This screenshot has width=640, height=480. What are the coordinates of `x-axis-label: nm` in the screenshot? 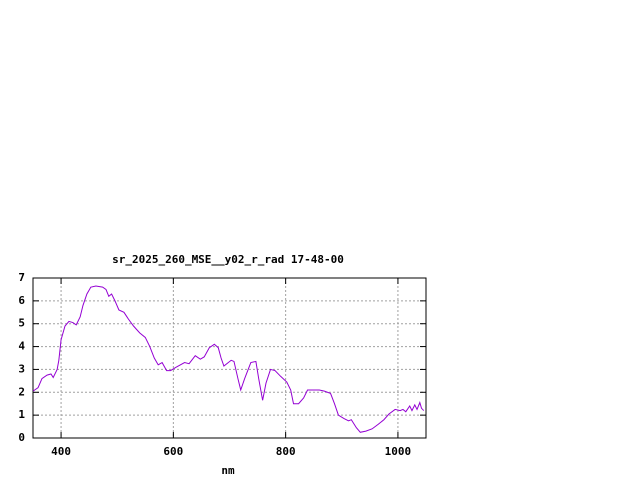 It's located at (228, 470).